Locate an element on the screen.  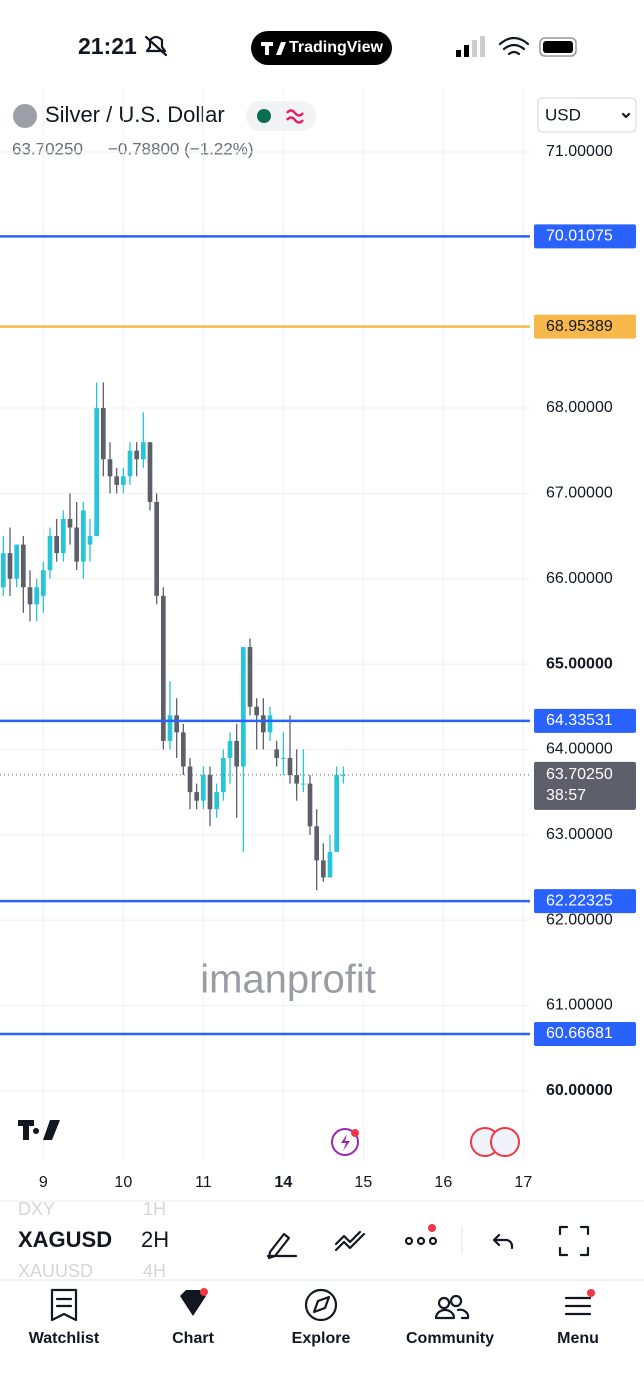
symbol: XAGUSD is located at coordinates (65, 1239).